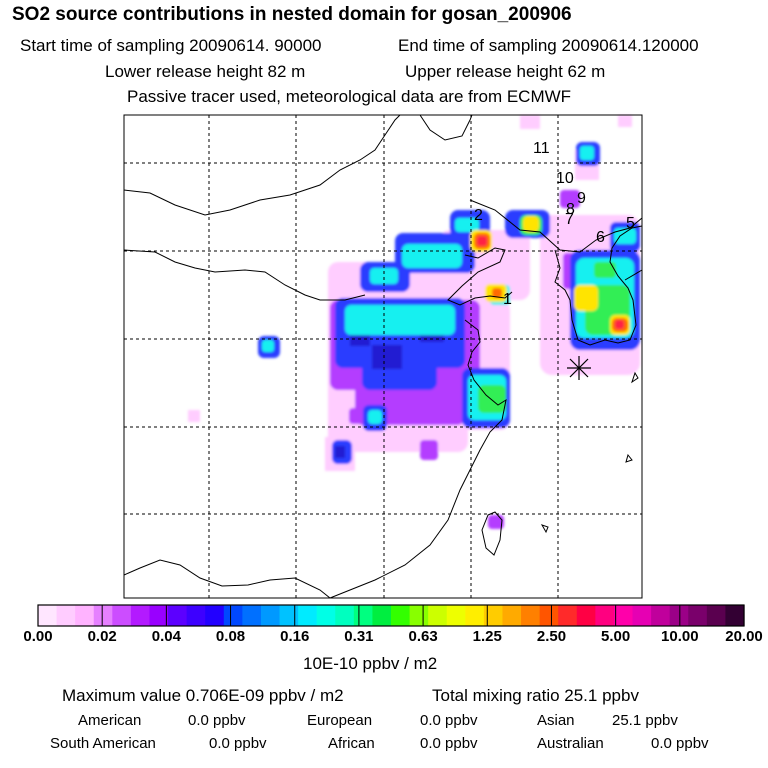  I want to click on source-label-1: 1, so click(507, 299).